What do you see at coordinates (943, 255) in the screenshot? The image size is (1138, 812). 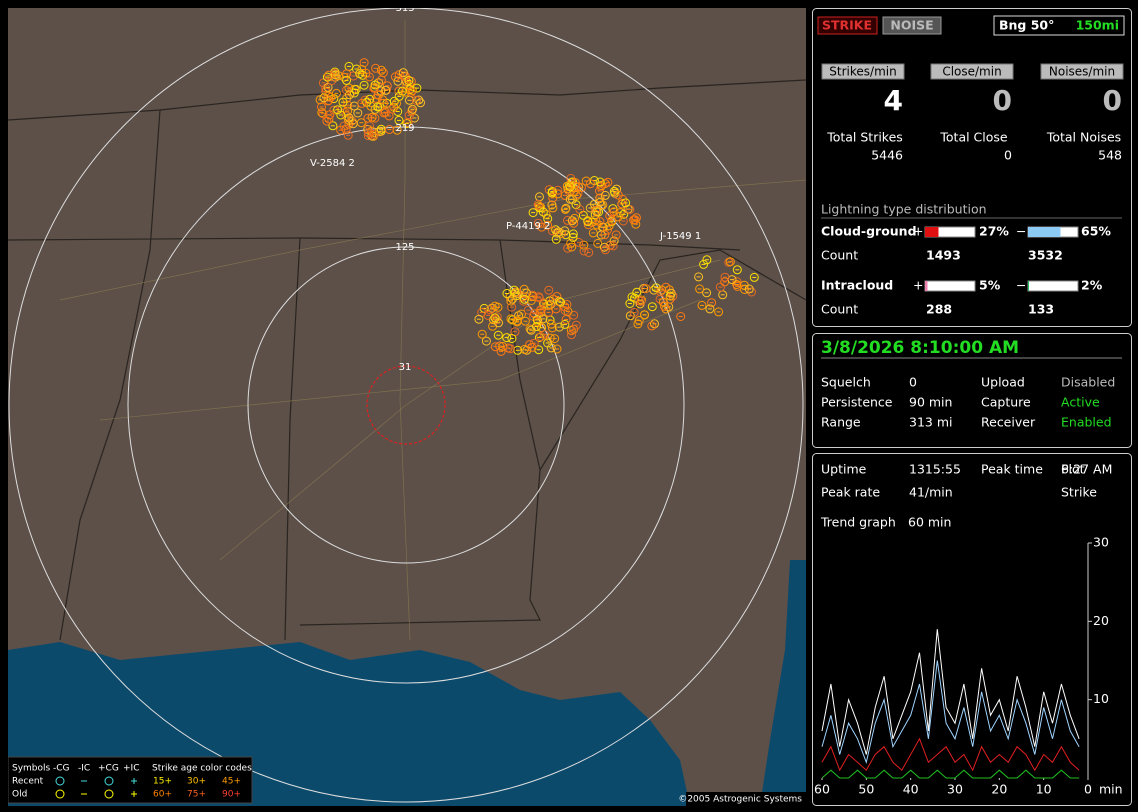 I see `count: 1493` at bounding box center [943, 255].